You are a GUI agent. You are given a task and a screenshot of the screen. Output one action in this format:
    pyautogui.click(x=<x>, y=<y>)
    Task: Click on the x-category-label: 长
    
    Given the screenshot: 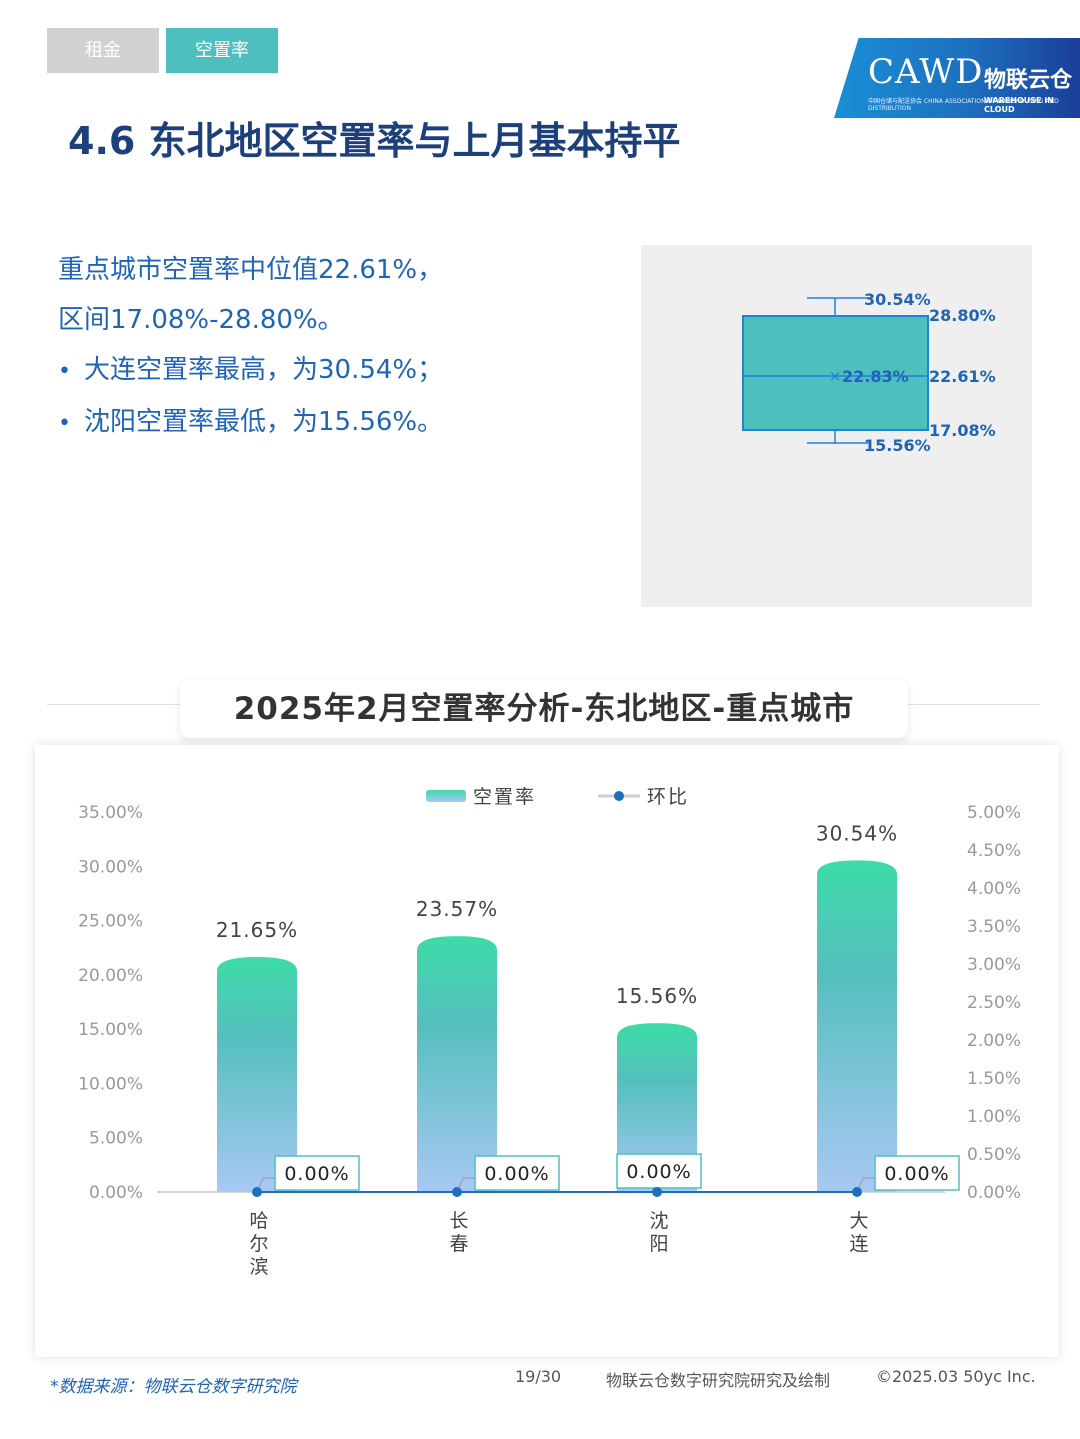 What is the action you would take?
    pyautogui.click(x=458, y=1221)
    